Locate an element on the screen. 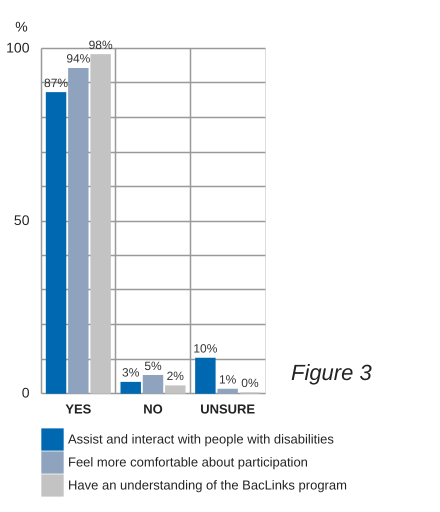  data-label: 10% is located at coordinates (205, 349).